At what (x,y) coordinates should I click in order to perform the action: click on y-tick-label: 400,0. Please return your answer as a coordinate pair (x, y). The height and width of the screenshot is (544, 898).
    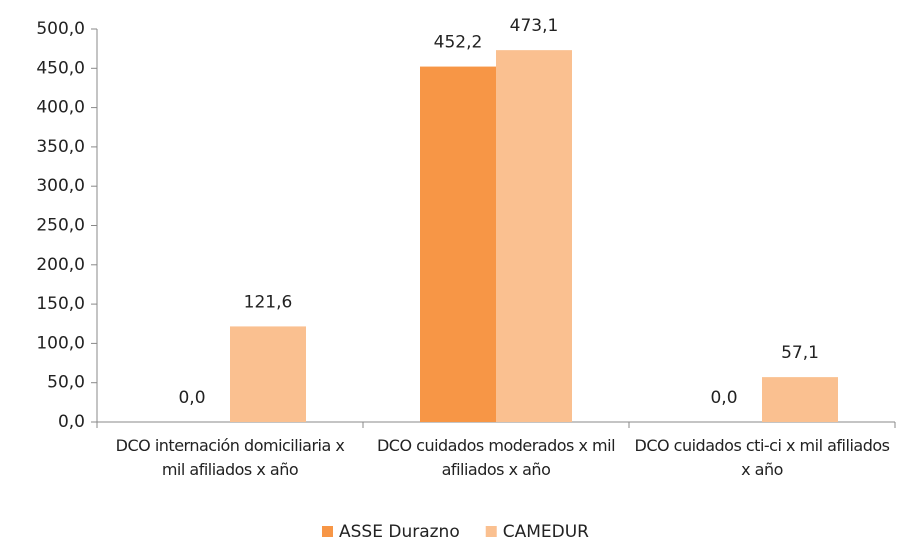
    Looking at the image, I should click on (60, 108).